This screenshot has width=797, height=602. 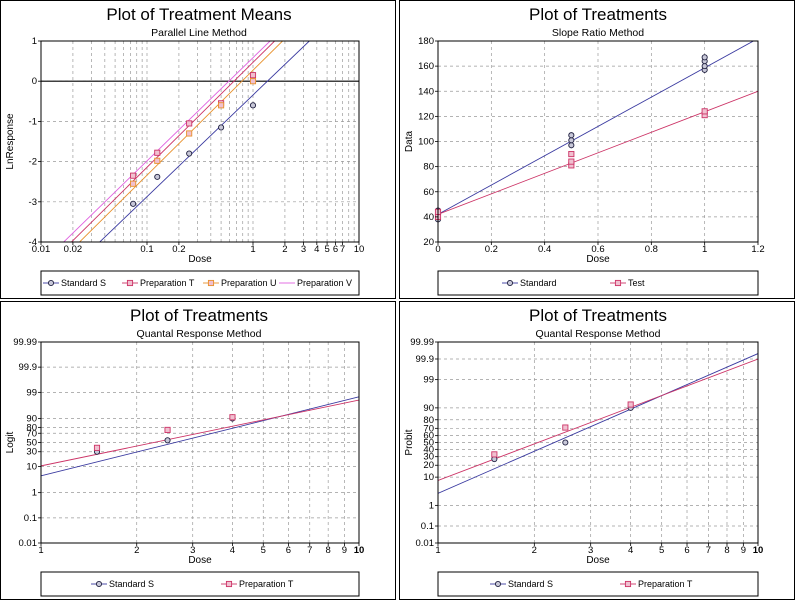 What do you see at coordinates (428, 477) in the screenshot?
I see `y-tick-label: 10` at bounding box center [428, 477].